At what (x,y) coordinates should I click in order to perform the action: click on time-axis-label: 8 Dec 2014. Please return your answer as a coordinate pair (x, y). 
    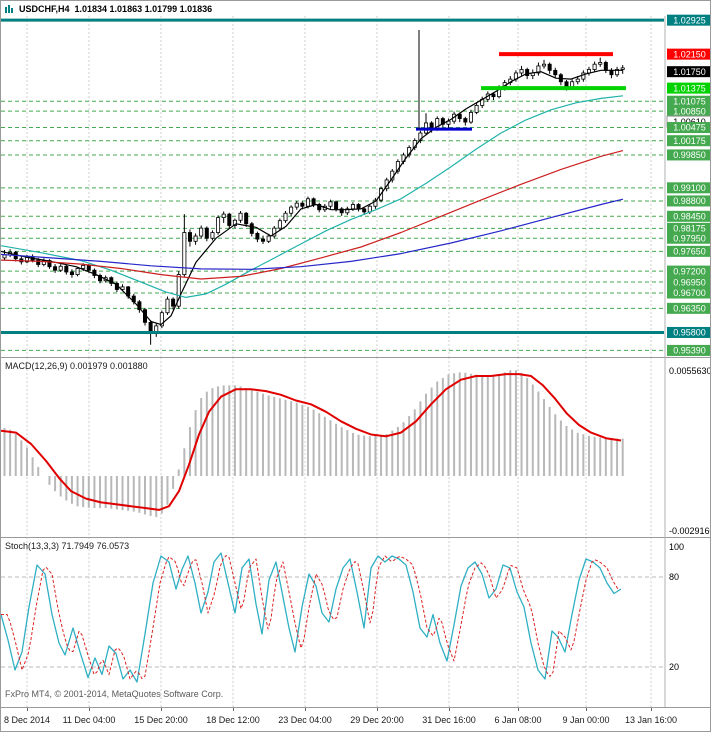
    Looking at the image, I should click on (27, 720).